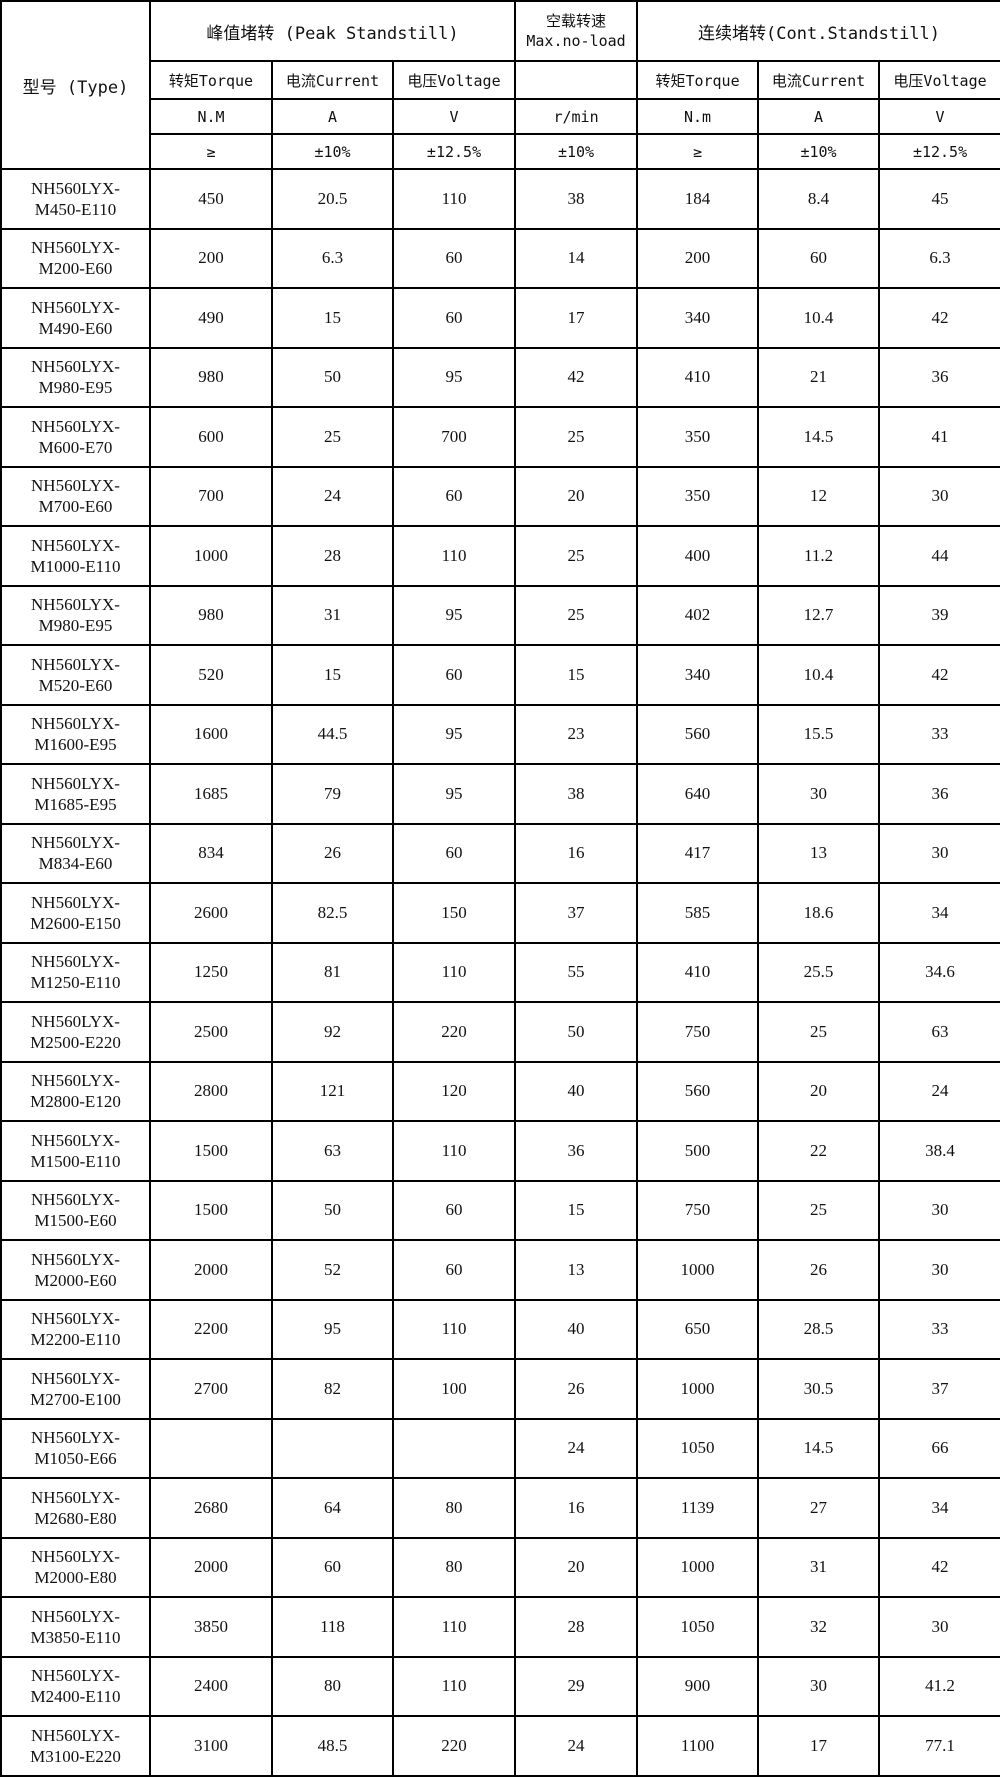 The height and width of the screenshot is (1777, 1000). Describe the element at coordinates (500, 496) in the screenshot. I see `table-row: NH560LYX- M700-E60 700 24 60 20 350 12 30` at that location.